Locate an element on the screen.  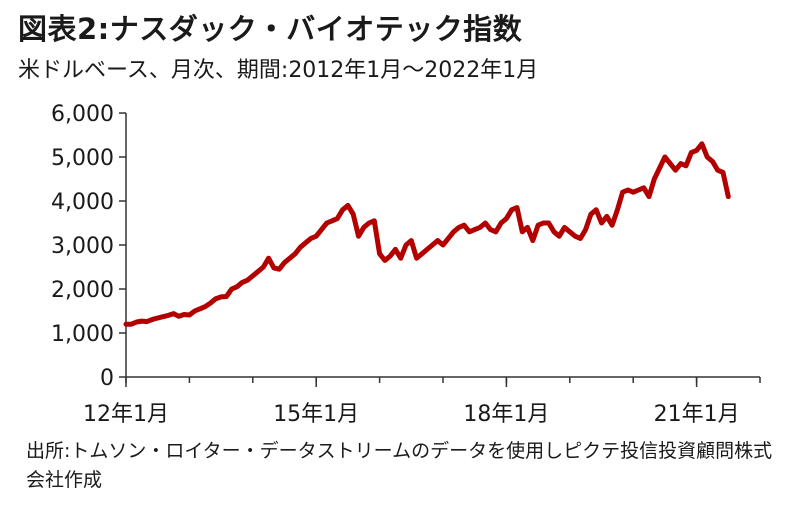
y-tick-label: 1,000 is located at coordinates (82, 334).